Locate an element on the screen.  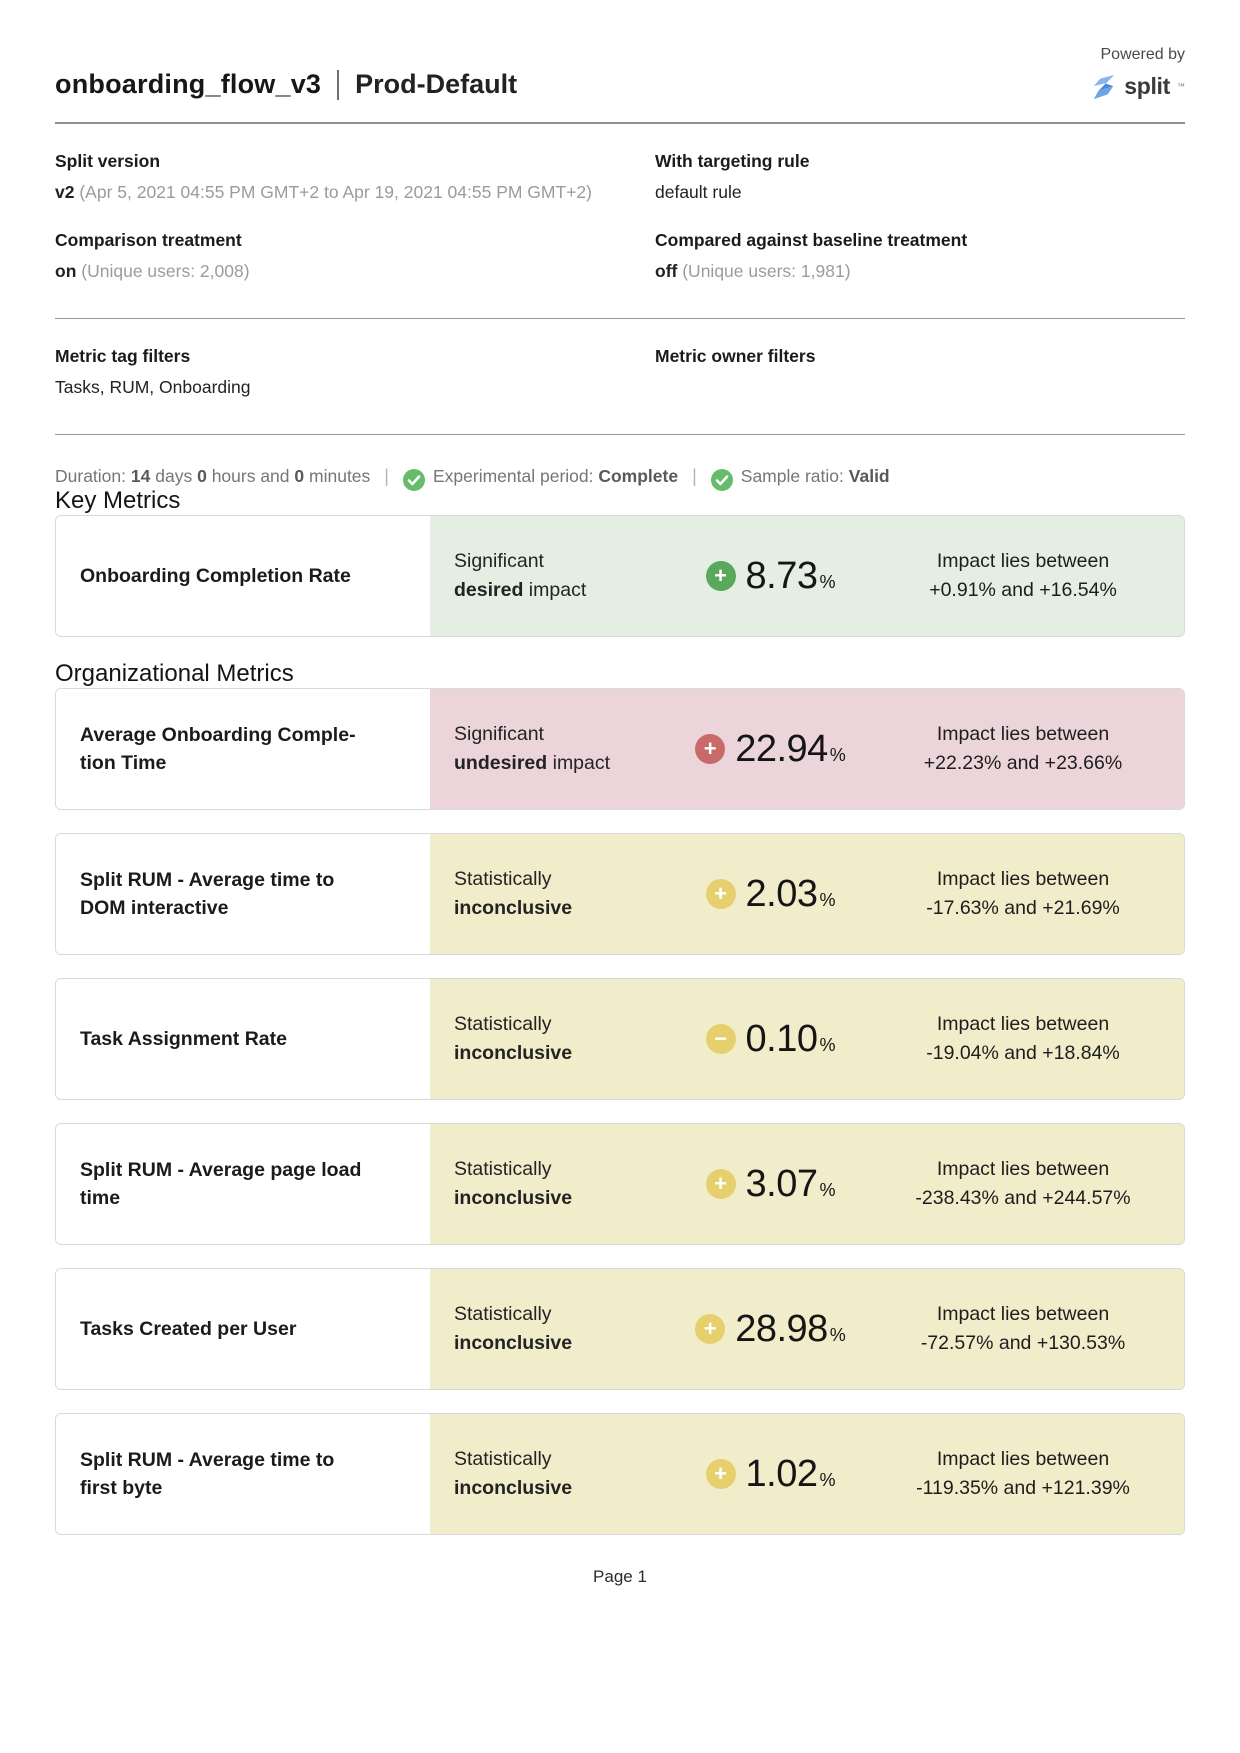
metric-name: Onboarding Completion Rate is located at coordinates (243, 576).